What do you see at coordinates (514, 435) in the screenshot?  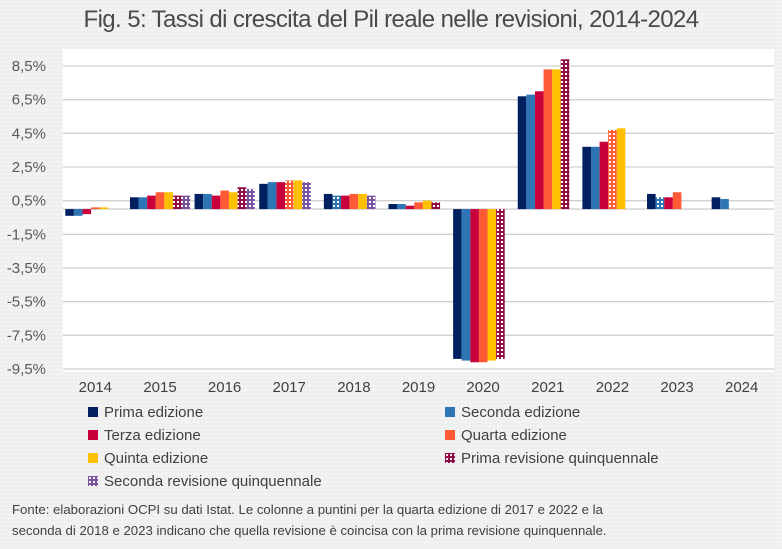 I see `legend-label: Quarta edizione` at bounding box center [514, 435].